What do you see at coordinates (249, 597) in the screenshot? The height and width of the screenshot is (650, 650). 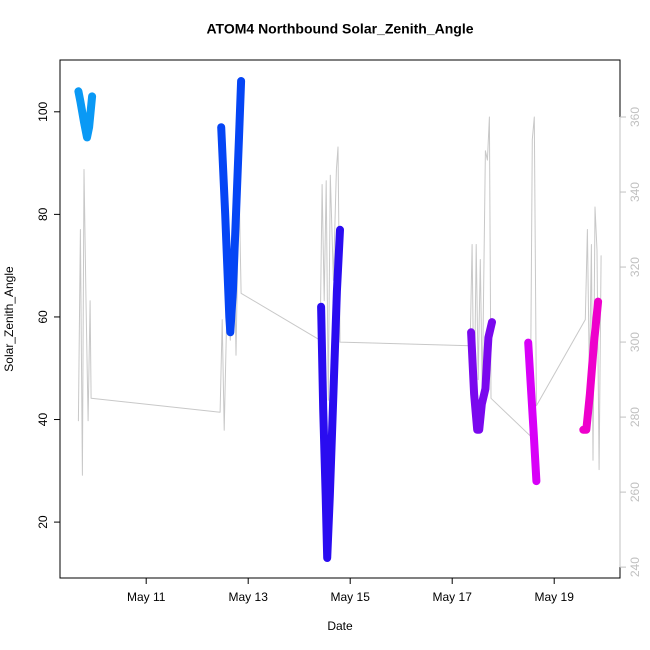 I see `x-tick-label: May 13` at bounding box center [249, 597].